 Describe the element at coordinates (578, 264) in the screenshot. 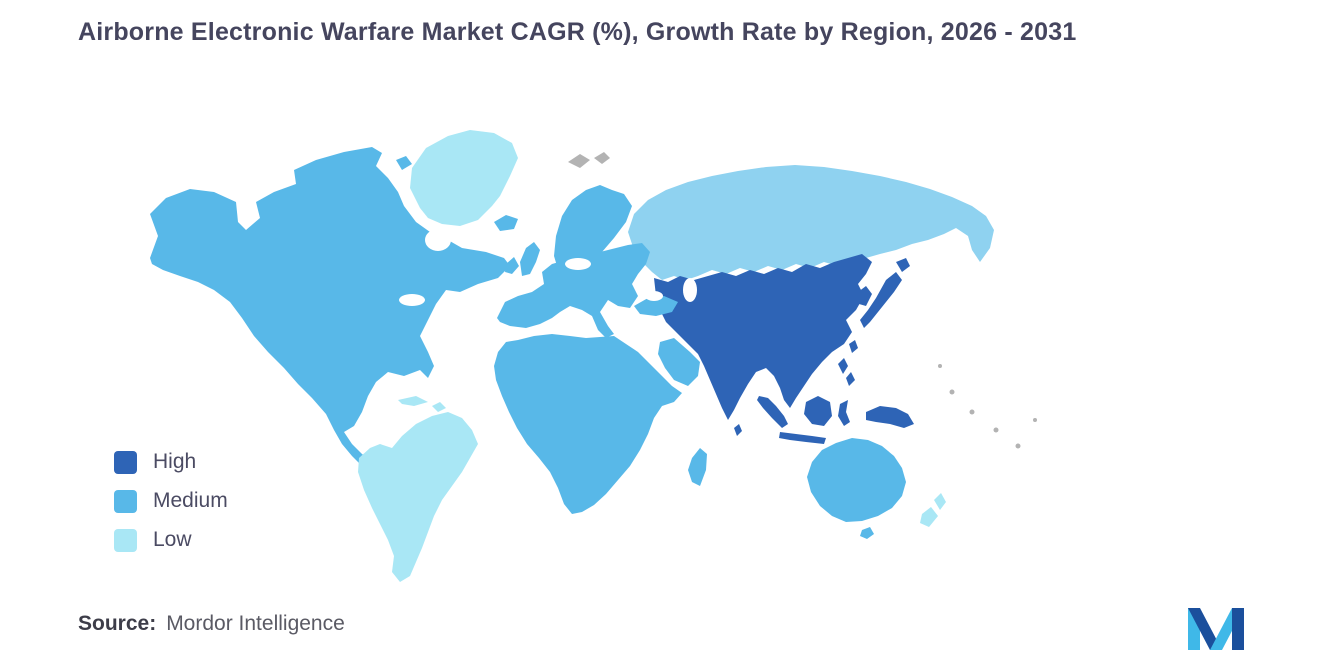

I see `baltic-sea` at that location.